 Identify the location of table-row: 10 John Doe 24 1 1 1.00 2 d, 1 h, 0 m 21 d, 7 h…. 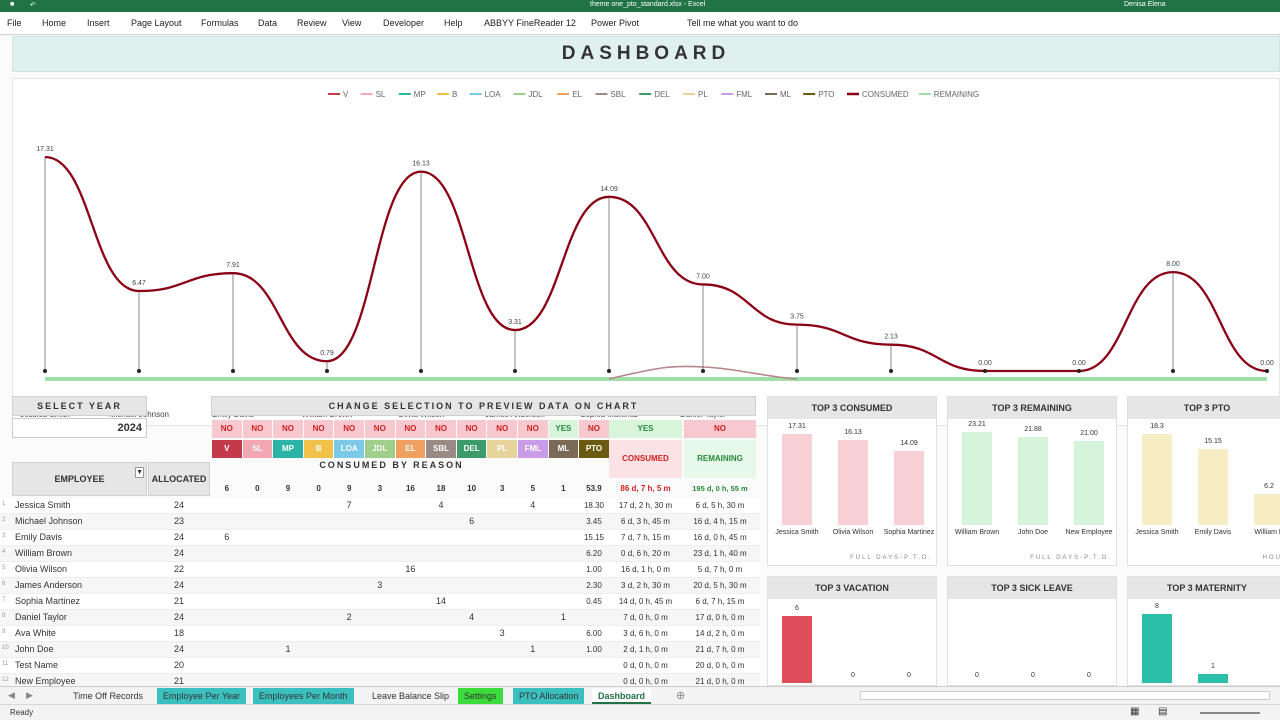
(380, 650).